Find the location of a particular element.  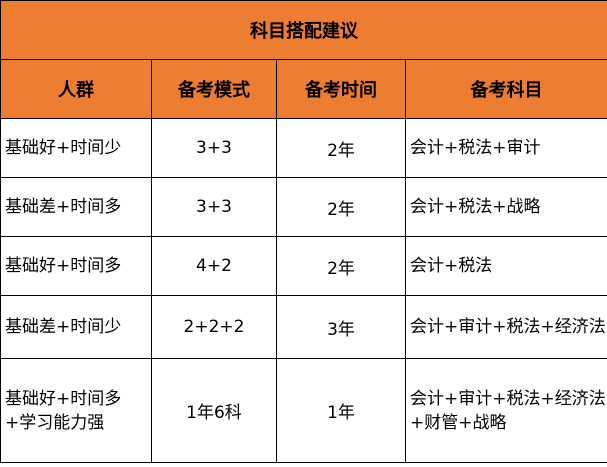

cell-group: 基础好+时间少 is located at coordinates (76, 148).